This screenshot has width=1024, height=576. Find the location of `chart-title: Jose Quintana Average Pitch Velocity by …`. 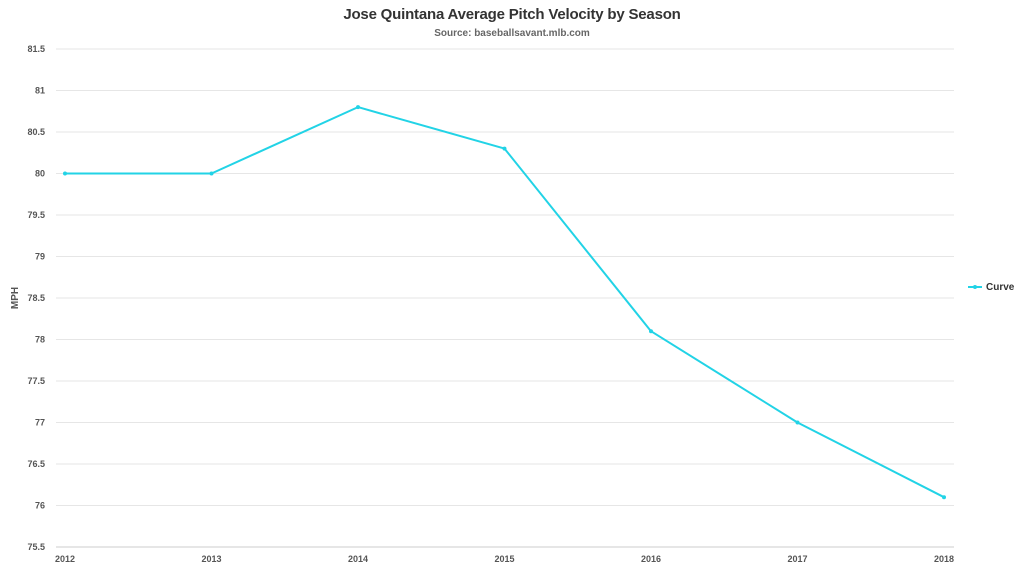

chart-title: Jose Quintana Average Pitch Velocity by … is located at coordinates (512, 14).